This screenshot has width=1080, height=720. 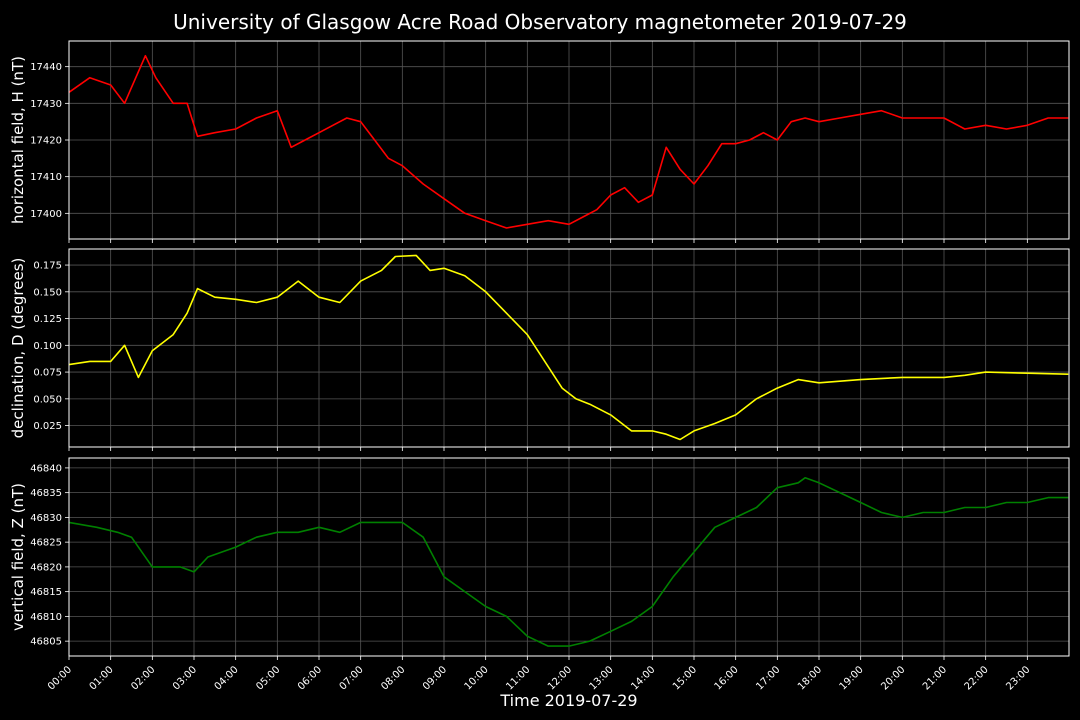 What do you see at coordinates (60, 678) in the screenshot?
I see `x-tick-label: 00:00` at bounding box center [60, 678].